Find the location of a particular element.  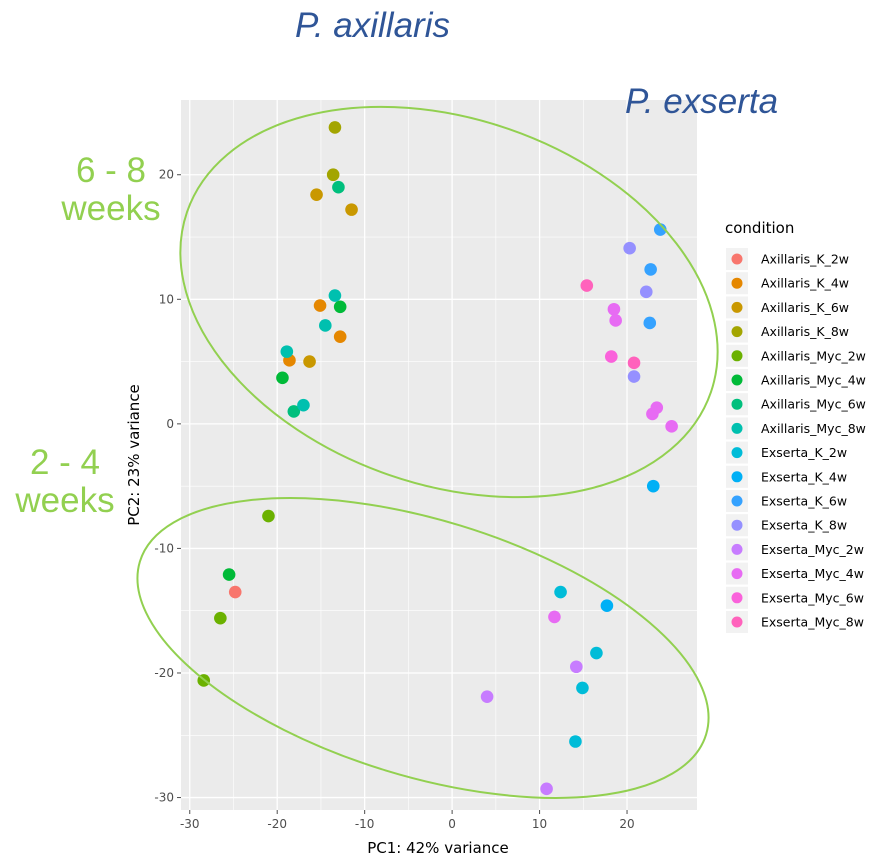

group-label-2-4-weeks: 2 - 4 weeks is located at coordinates (65, 482).